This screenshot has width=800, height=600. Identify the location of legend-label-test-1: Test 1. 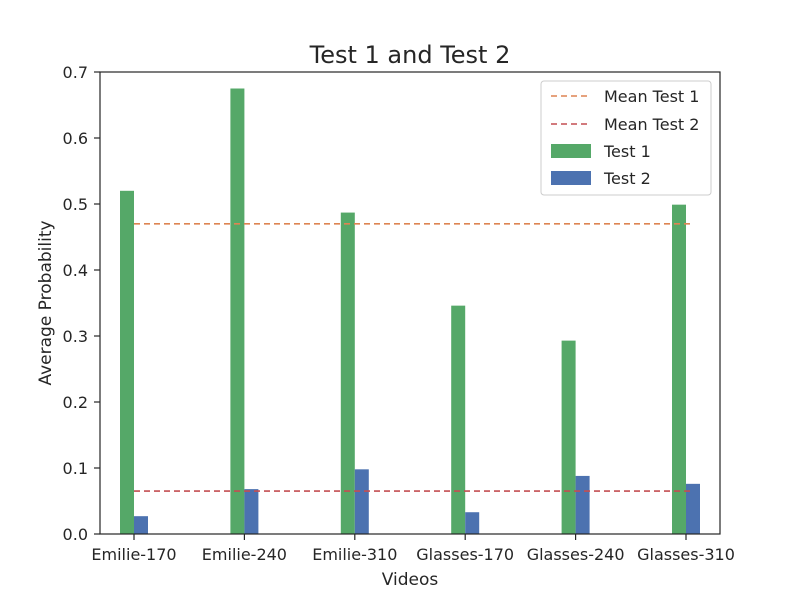
(627, 151).